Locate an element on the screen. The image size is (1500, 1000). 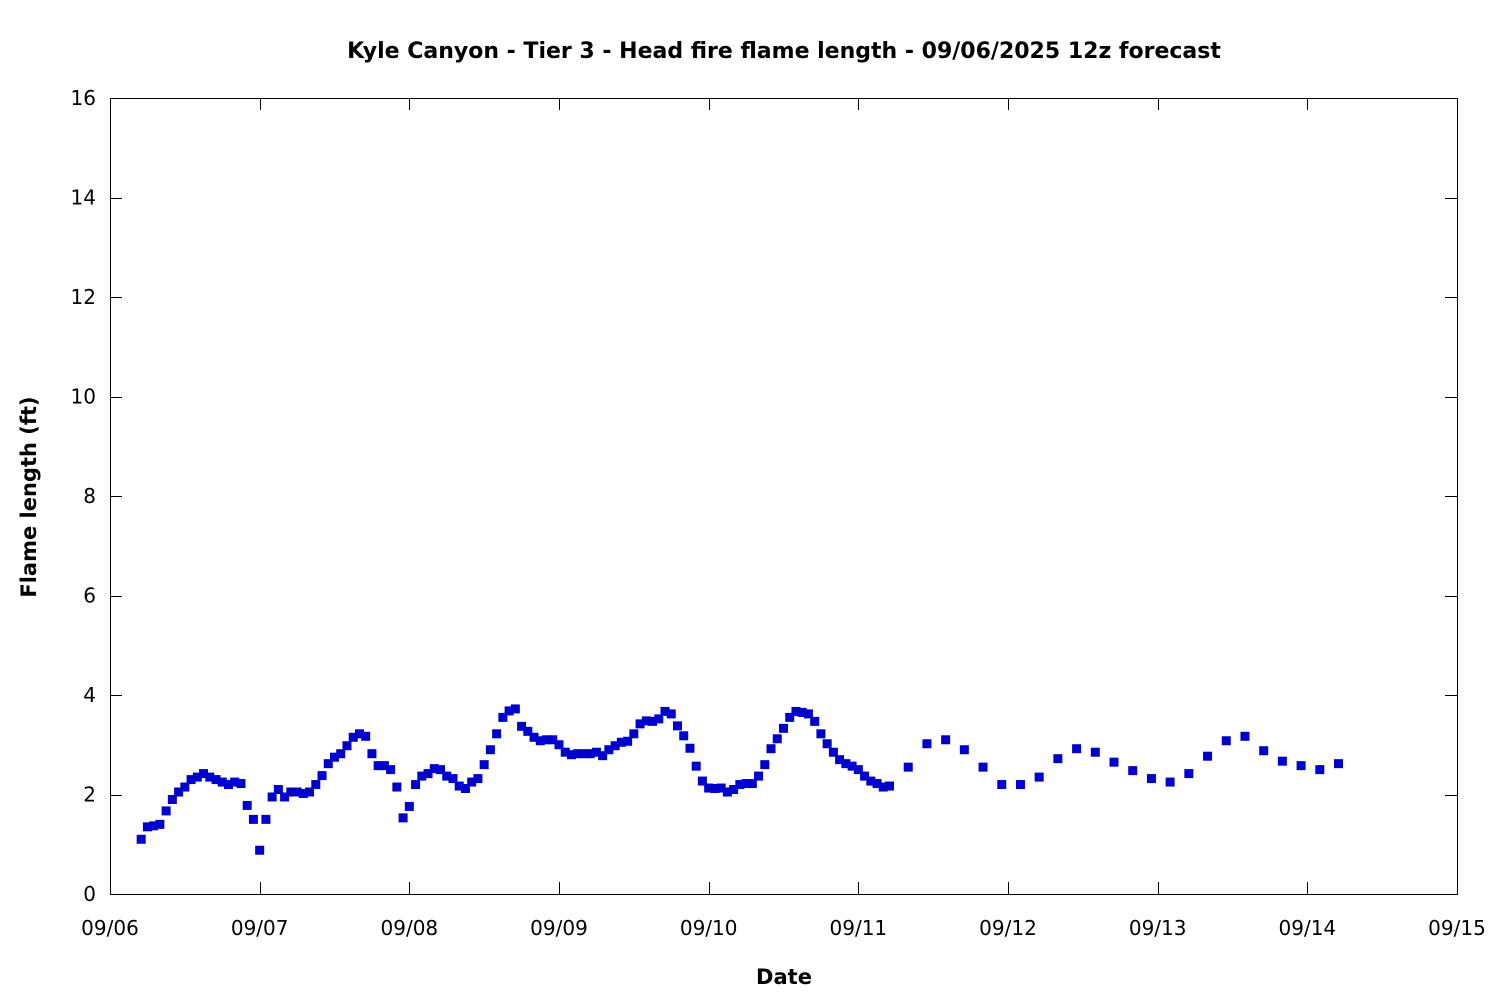
x-axis-label: Date is located at coordinates (784, 977).